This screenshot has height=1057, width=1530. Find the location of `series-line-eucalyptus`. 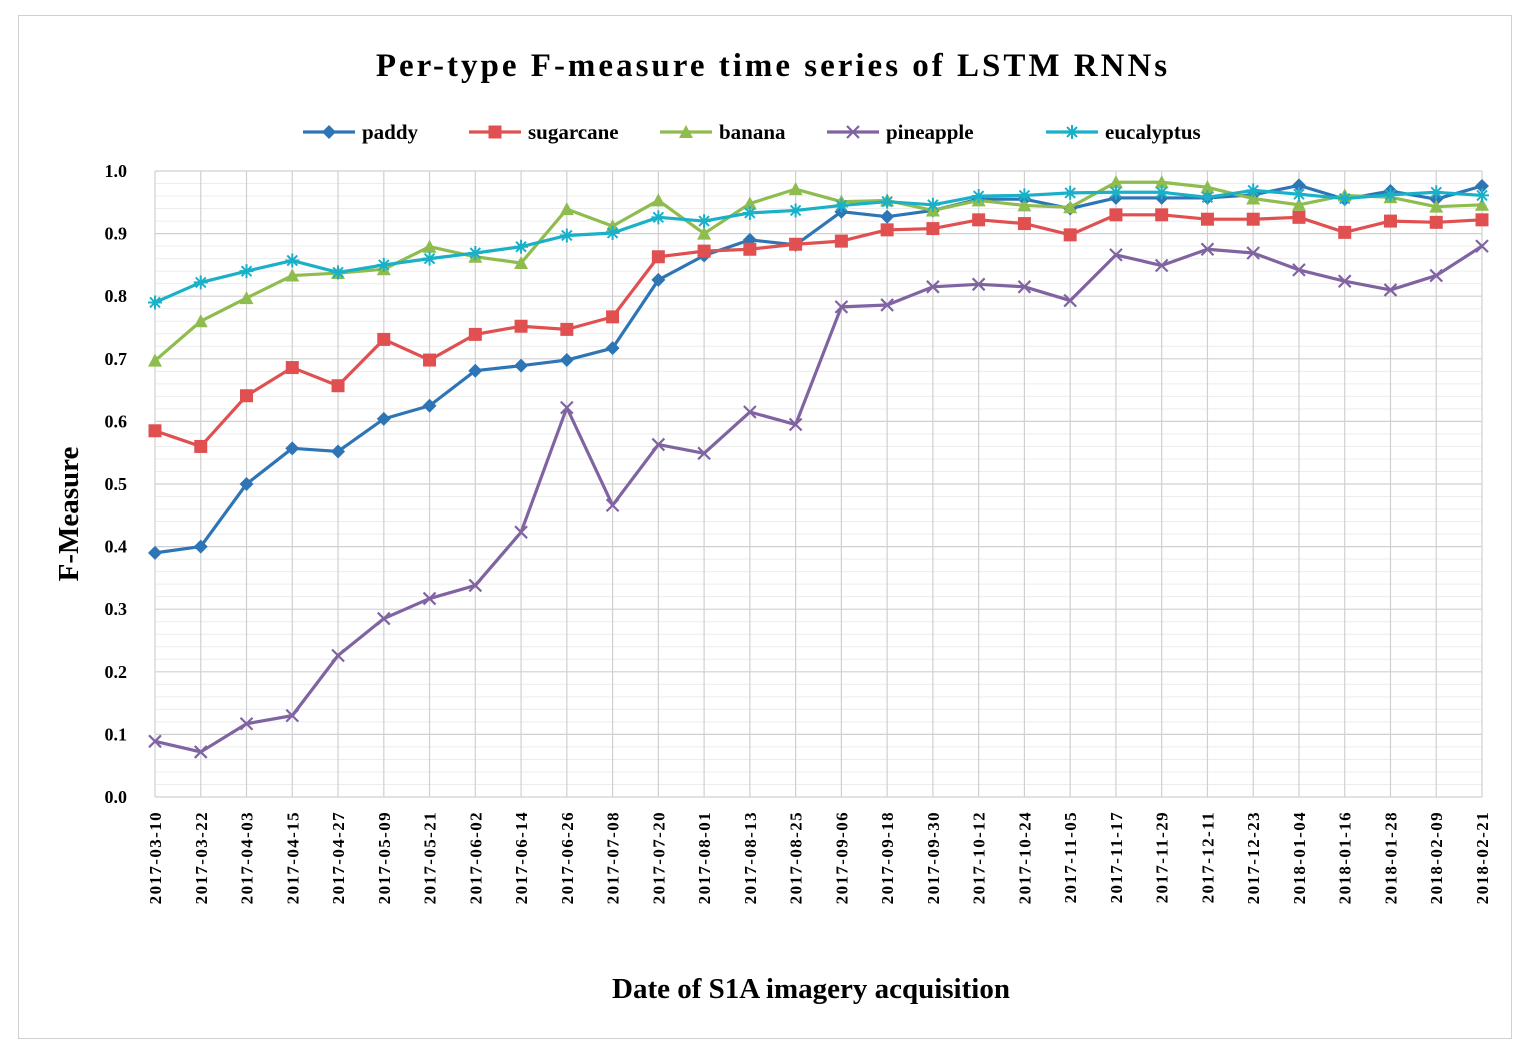

series-line-eucalyptus is located at coordinates (818, 246).